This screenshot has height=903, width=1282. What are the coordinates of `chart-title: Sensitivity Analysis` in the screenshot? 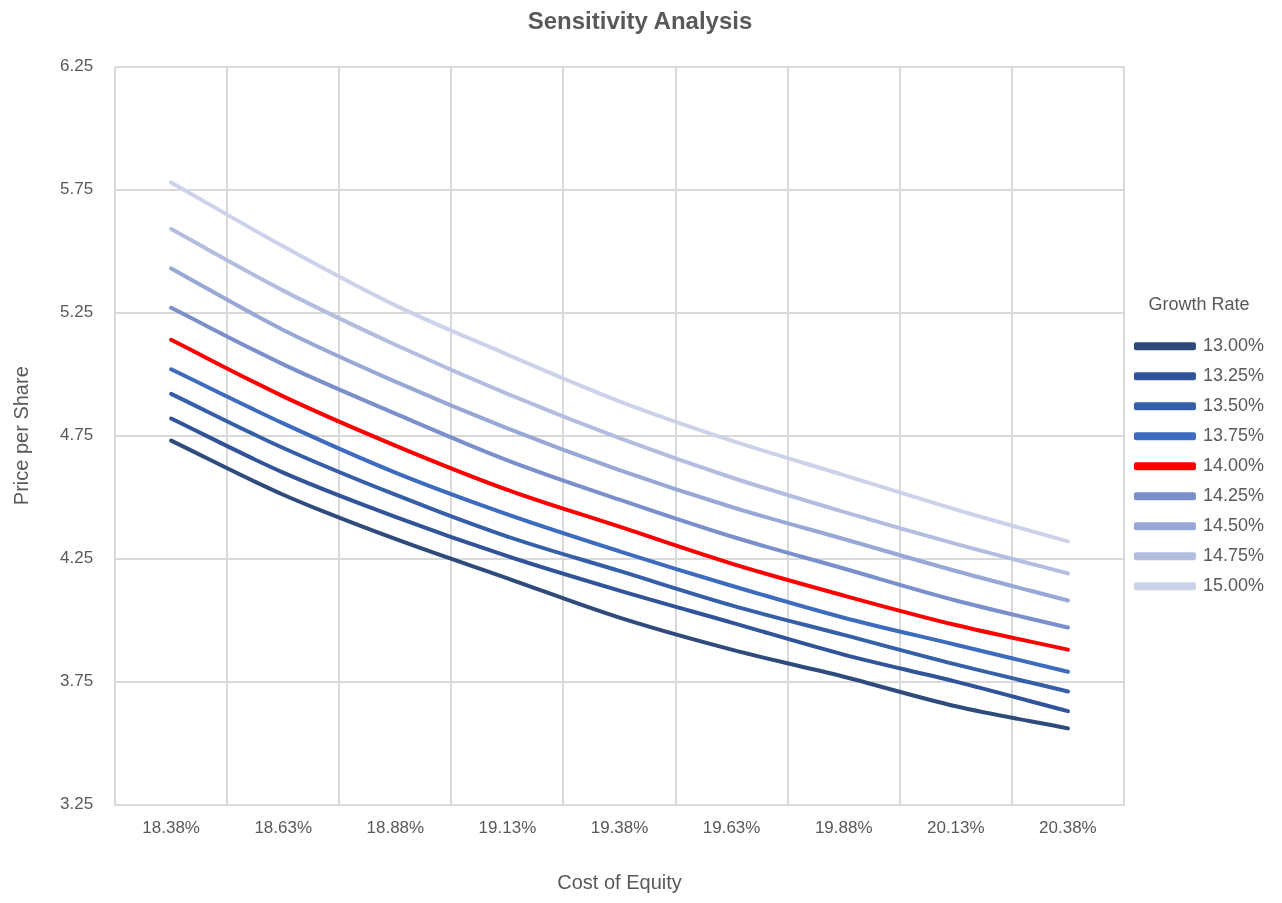 It's located at (640, 21).